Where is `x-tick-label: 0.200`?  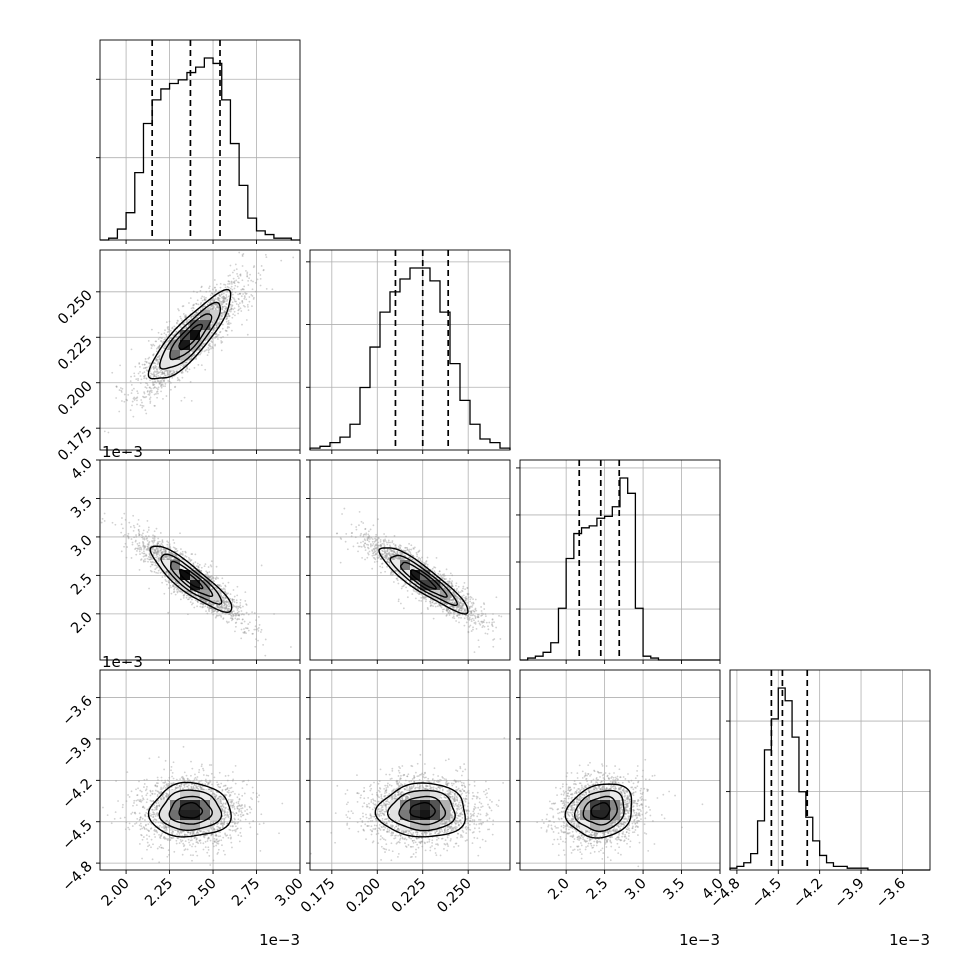 x-tick-label: 0.200 is located at coordinates (363, 896).